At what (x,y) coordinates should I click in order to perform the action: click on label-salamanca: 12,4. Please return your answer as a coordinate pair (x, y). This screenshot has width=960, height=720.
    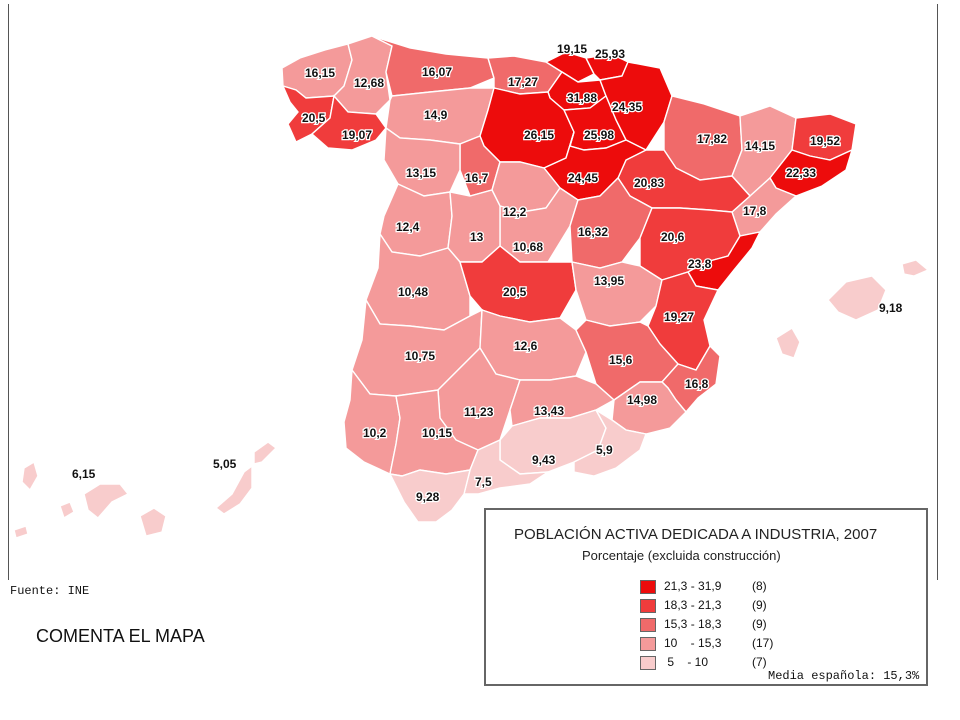
    Looking at the image, I should click on (408, 227).